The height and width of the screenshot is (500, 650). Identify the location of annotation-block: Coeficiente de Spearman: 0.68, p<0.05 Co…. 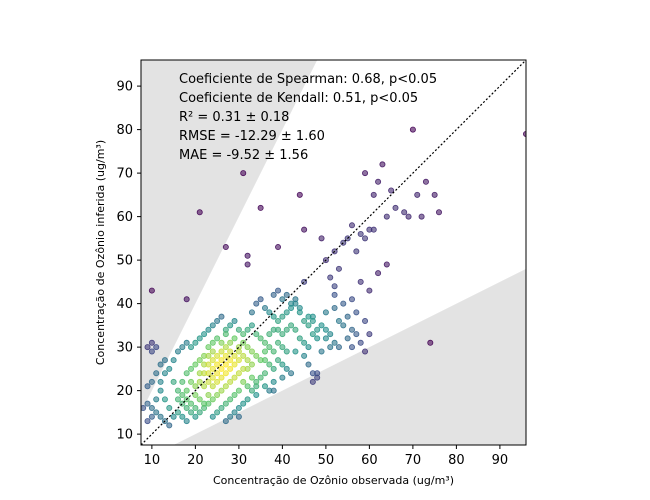
(308, 117).